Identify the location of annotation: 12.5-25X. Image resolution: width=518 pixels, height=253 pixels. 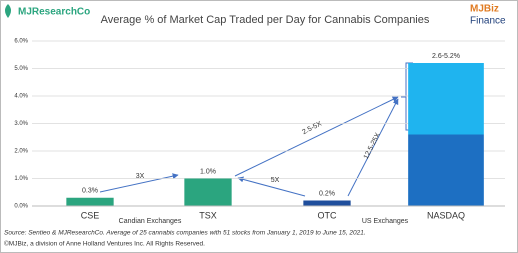
(372, 146).